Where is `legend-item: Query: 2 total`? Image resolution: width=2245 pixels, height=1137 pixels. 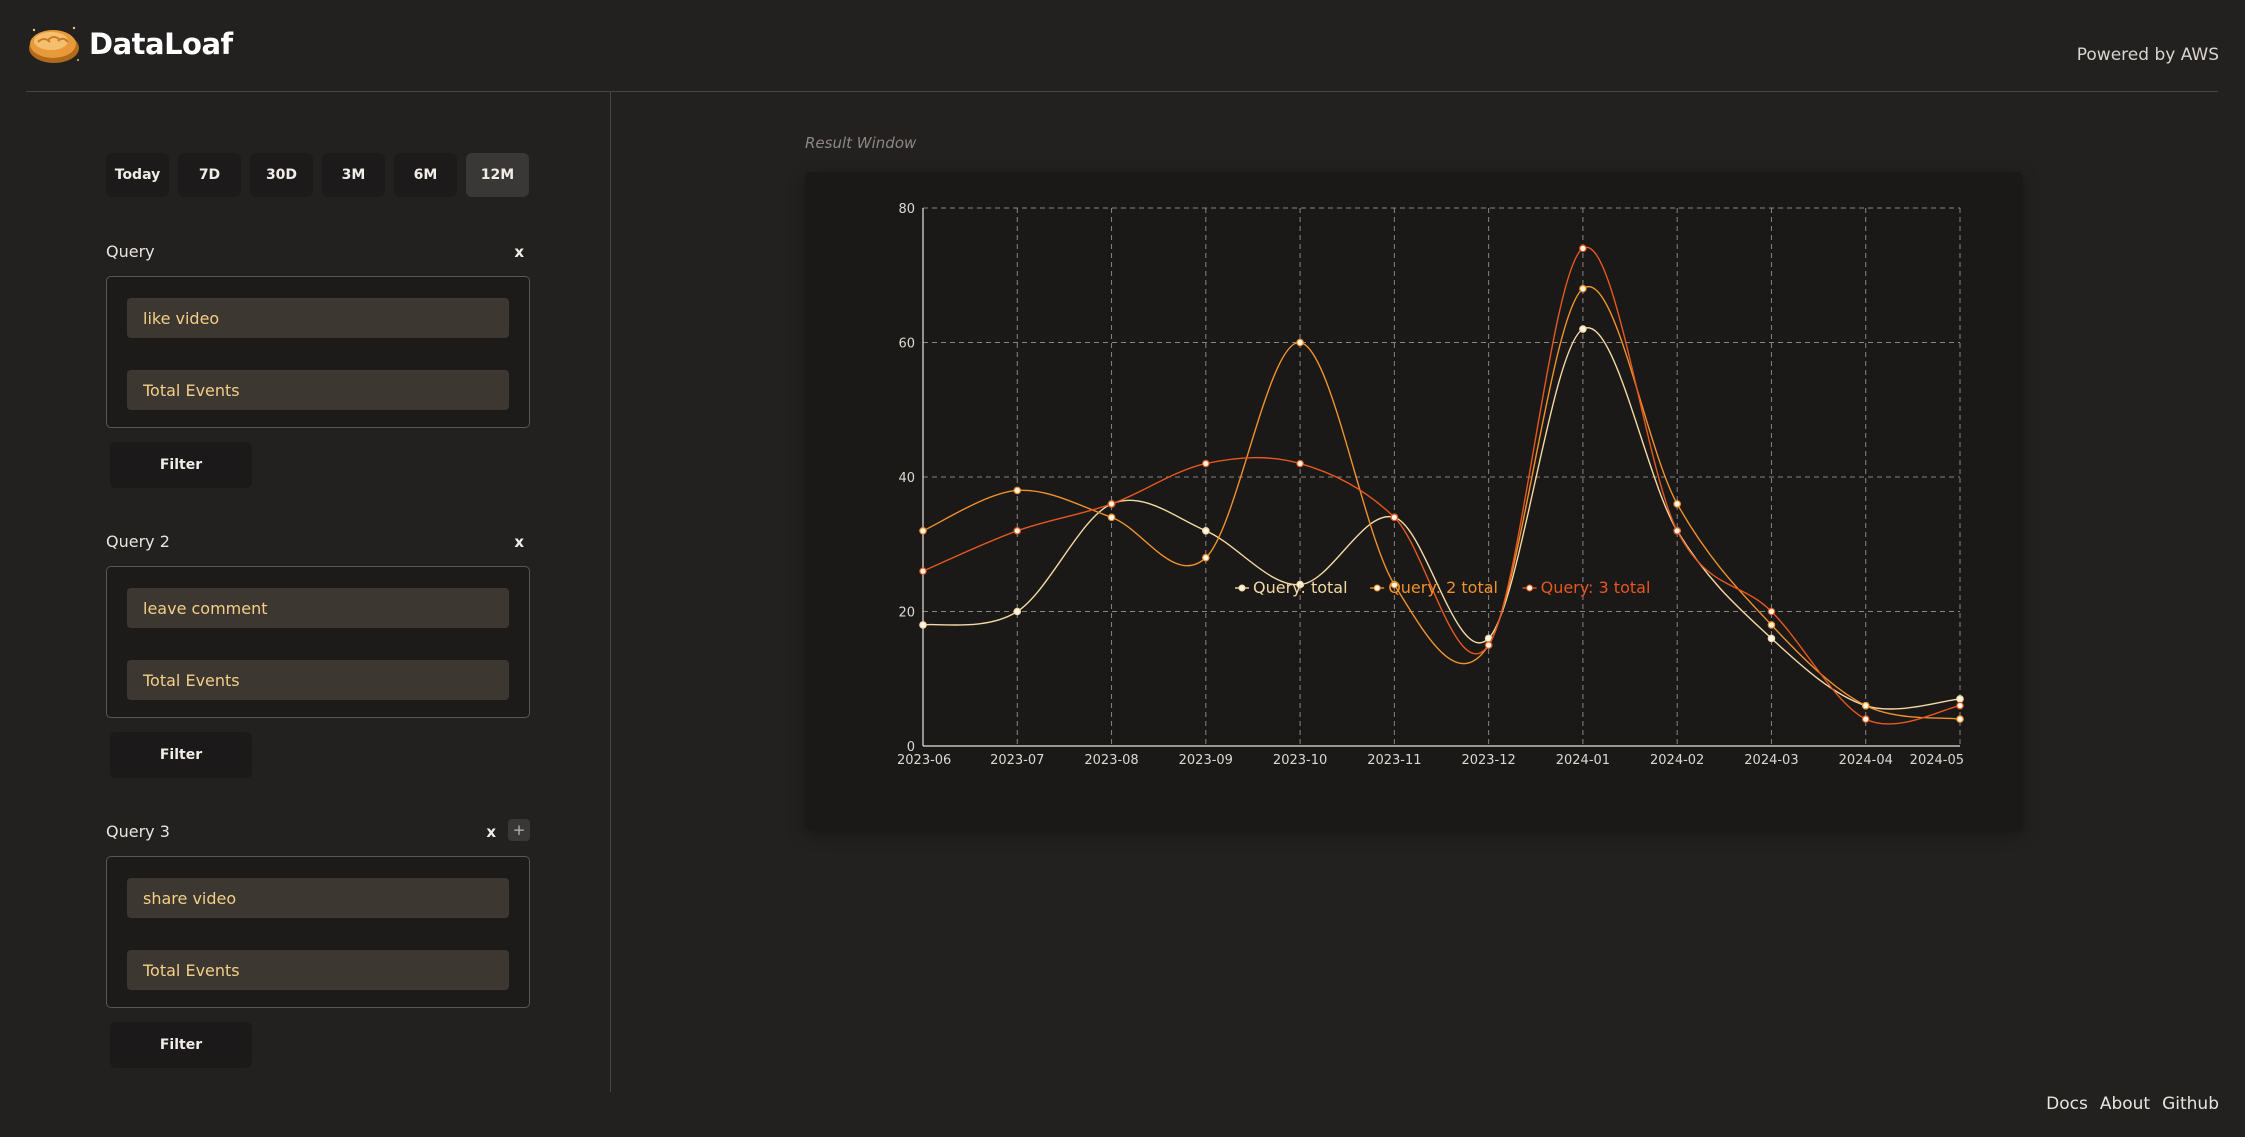 legend-item: Query: 2 total is located at coordinates (1434, 587).